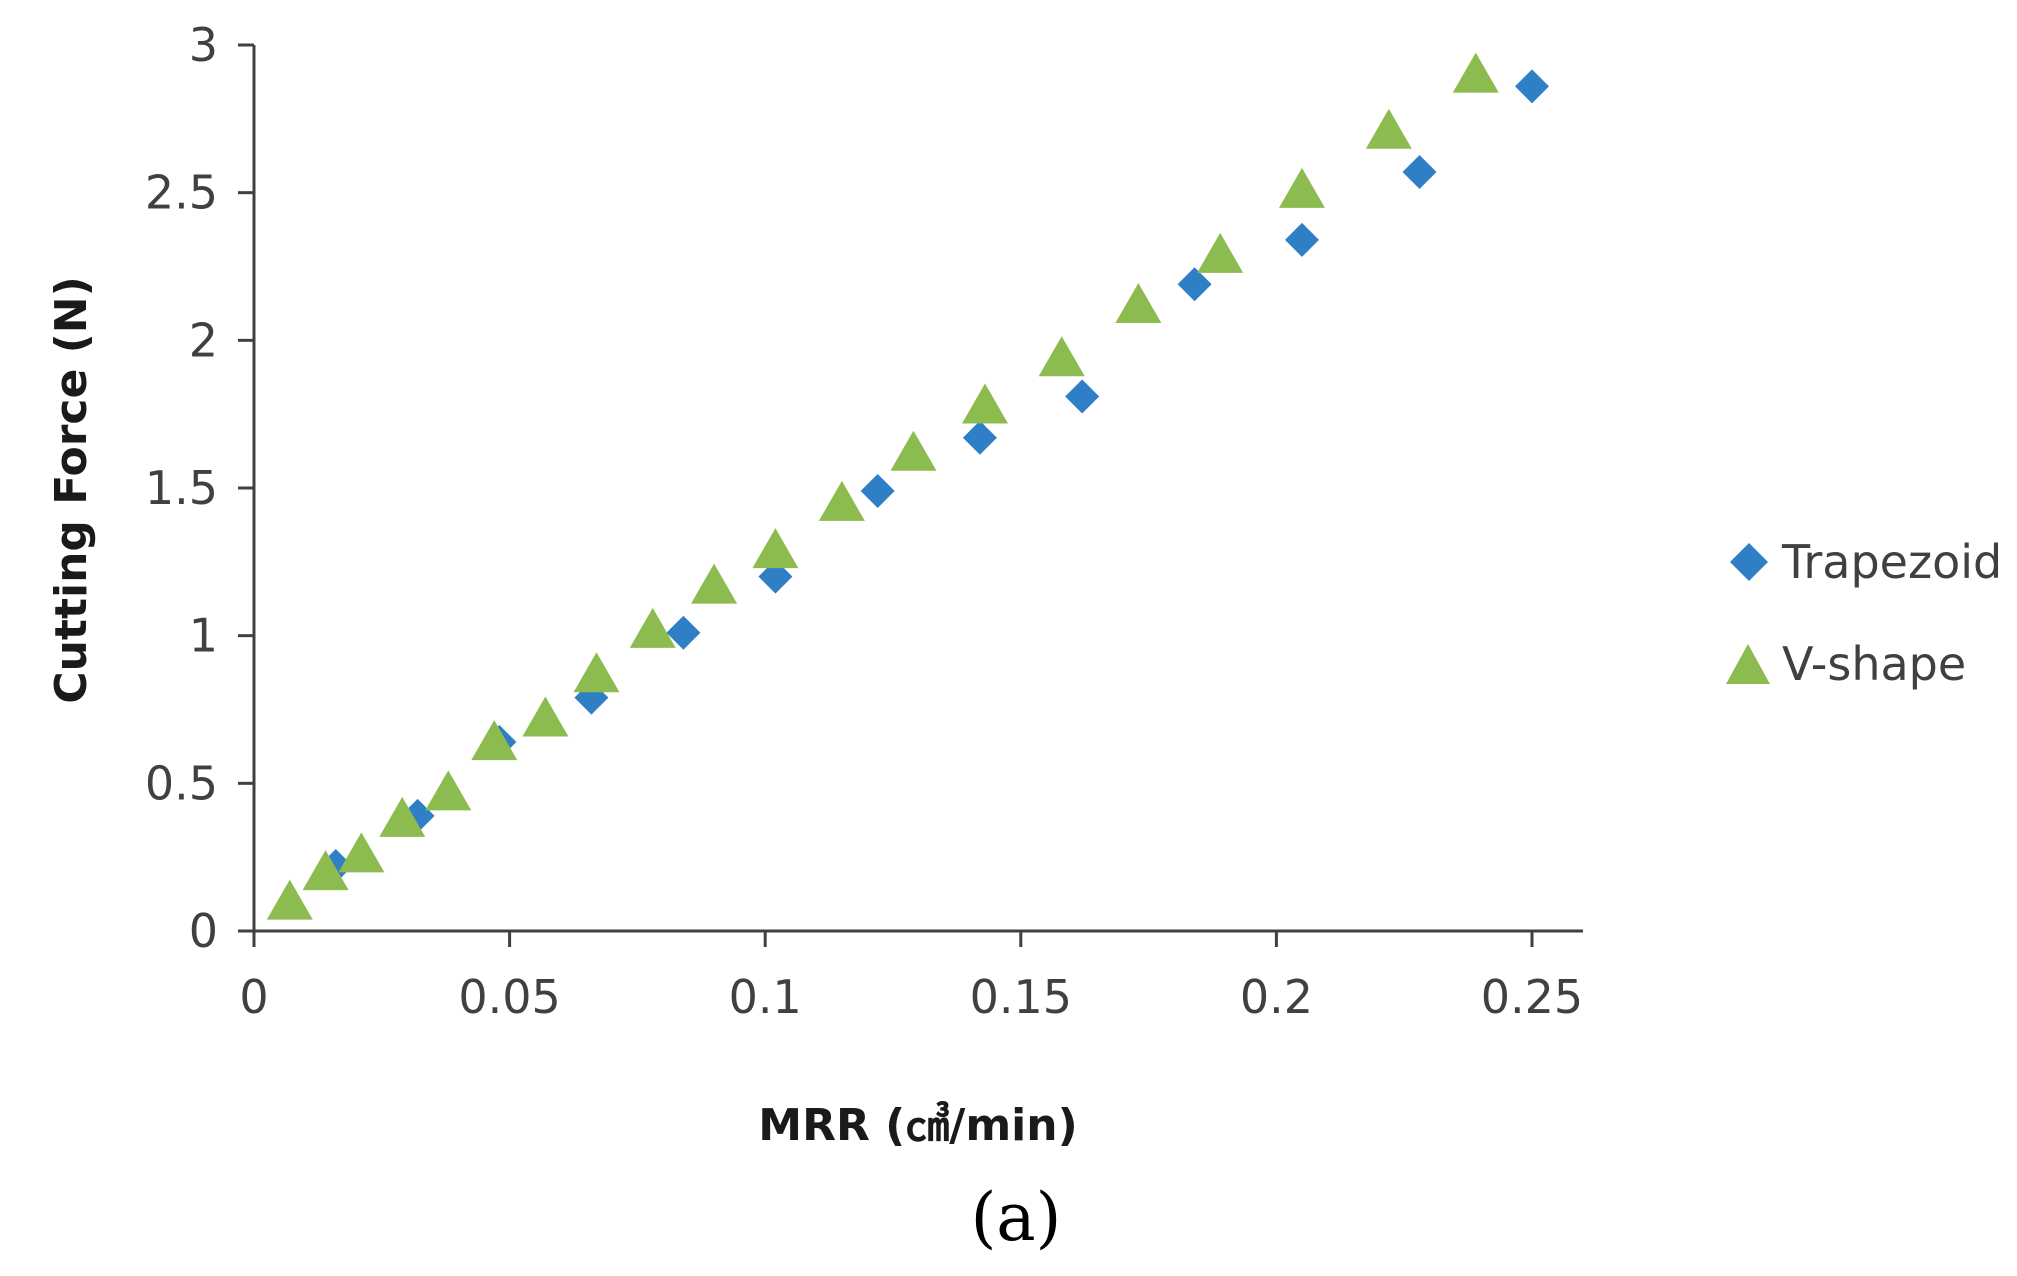  What do you see at coordinates (911, 977) in the screenshot?
I see `x-axis-ticks: 0 0.05 0.1 0.15 0.2 0.25` at bounding box center [911, 977].